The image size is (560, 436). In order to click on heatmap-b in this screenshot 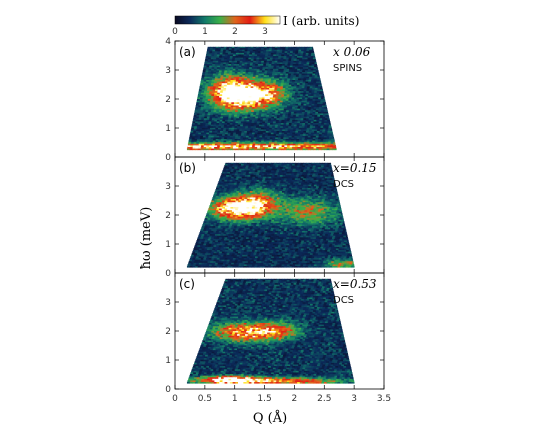, I will do `click(270, 215)`.